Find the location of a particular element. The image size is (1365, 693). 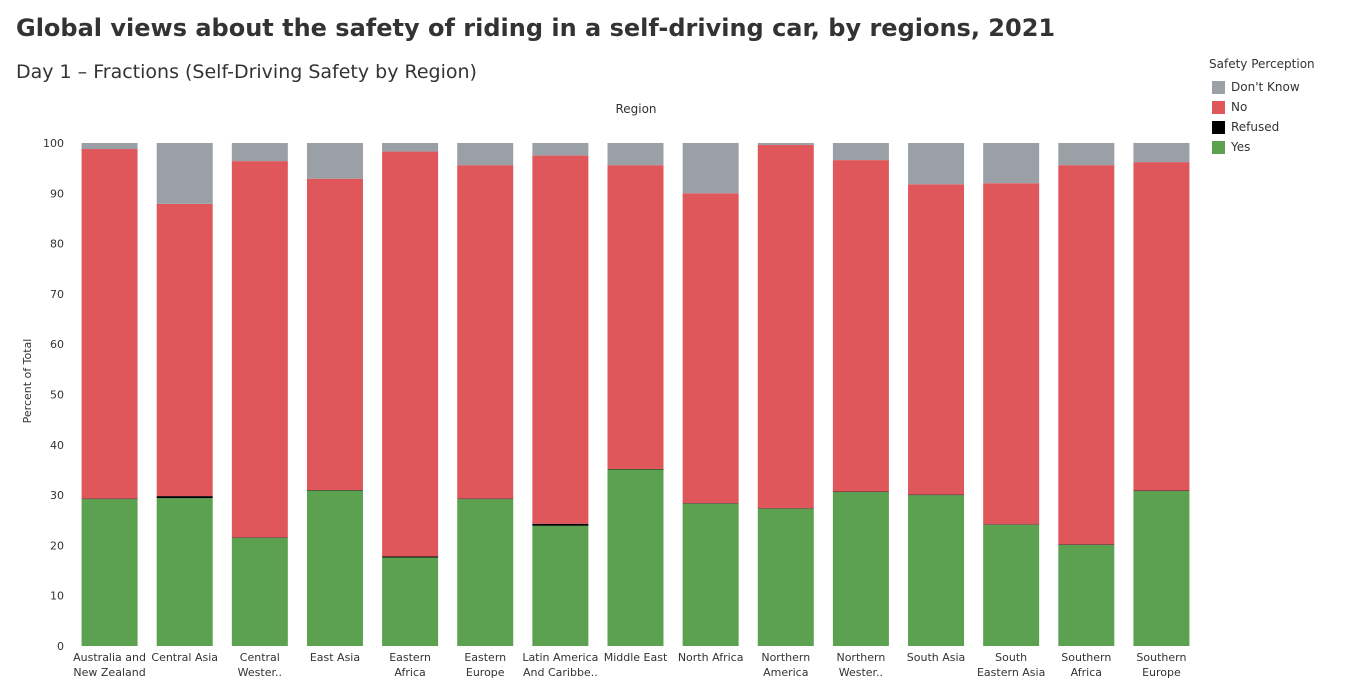

legend-item-yes: Yes is located at coordinates (1262, 147).